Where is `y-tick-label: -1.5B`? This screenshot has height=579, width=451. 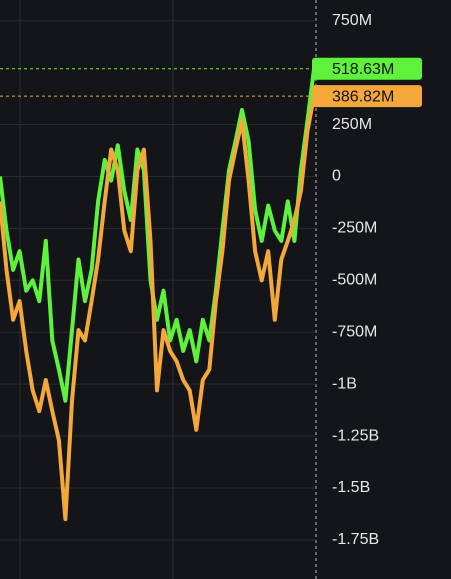
y-tick-label: -1.5B is located at coordinates (351, 487).